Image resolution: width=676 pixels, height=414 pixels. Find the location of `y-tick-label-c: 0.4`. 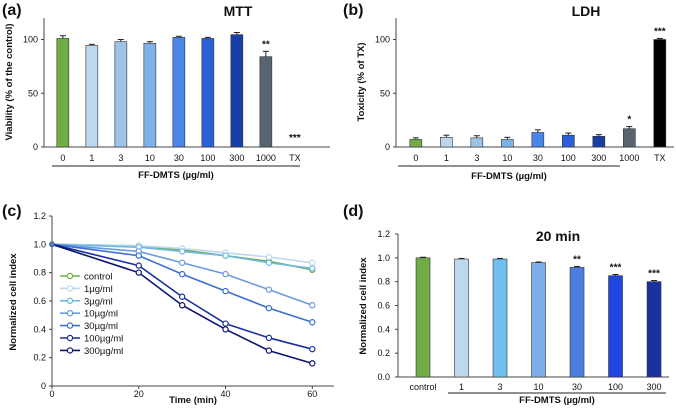

y-tick-label-c: 0.4 is located at coordinates (39, 329).